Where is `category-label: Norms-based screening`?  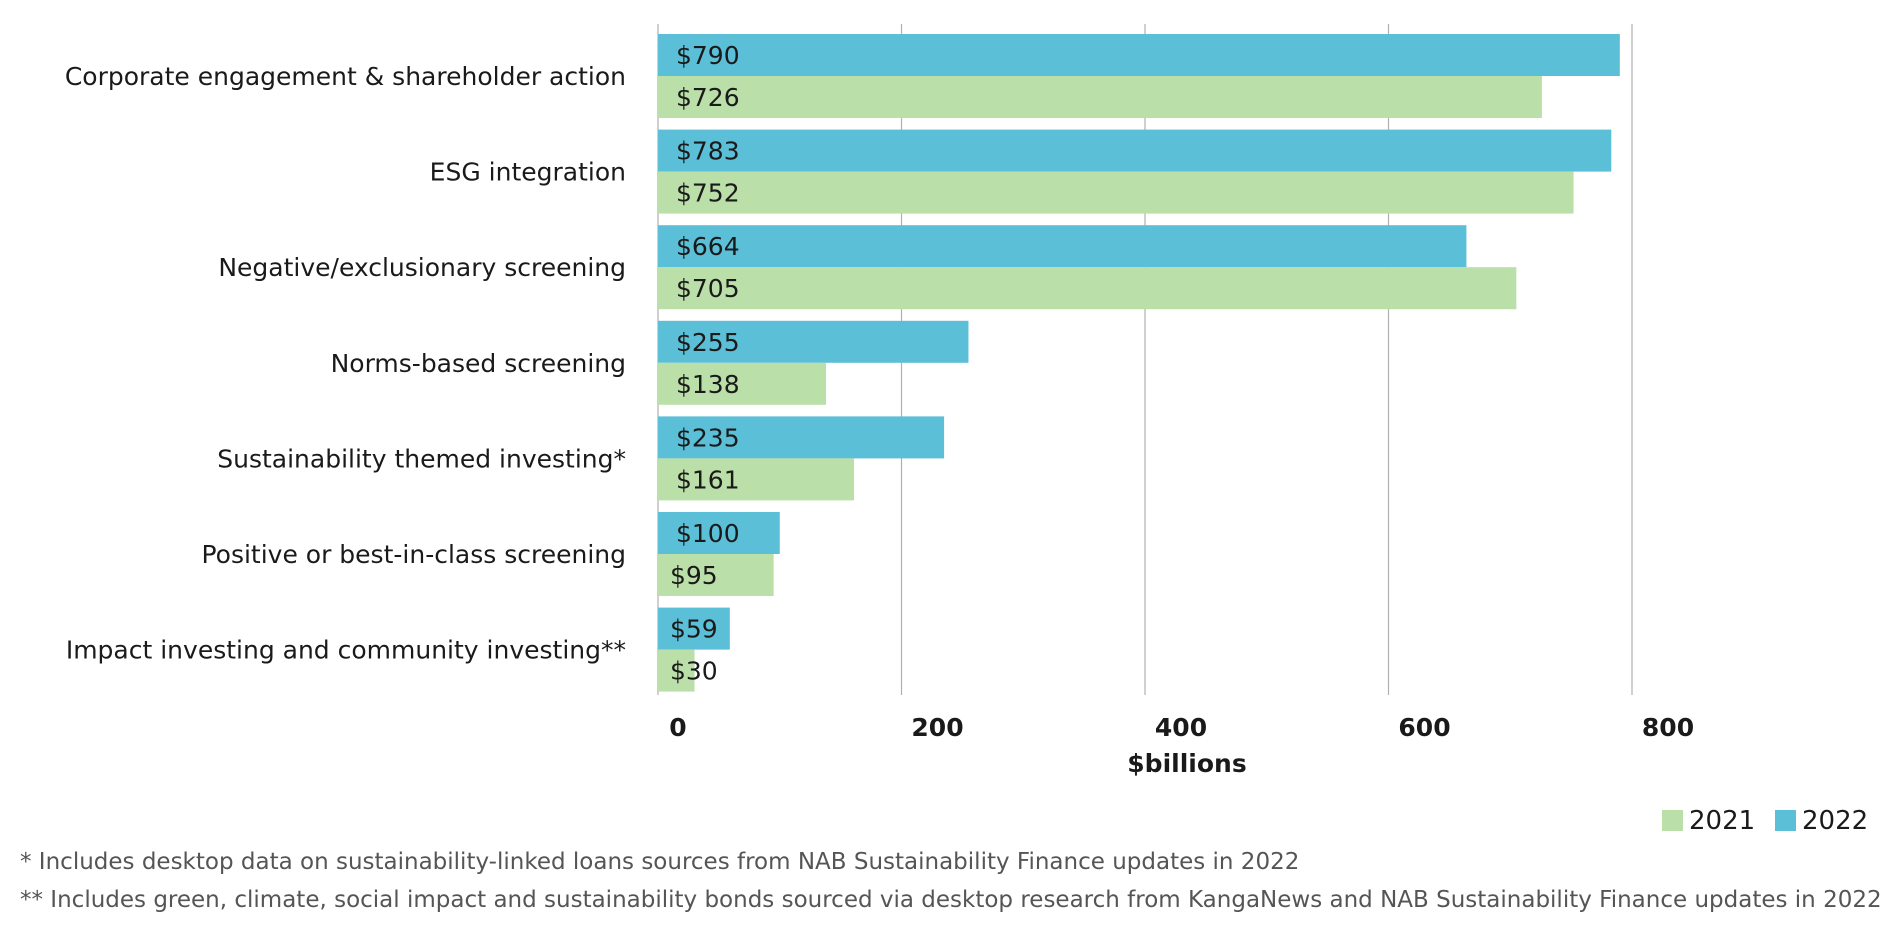 category-label: Norms-based screening is located at coordinates (478, 363).